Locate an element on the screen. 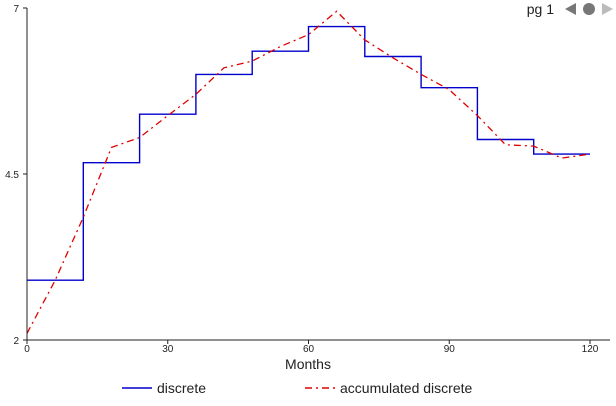 Image resolution: width=616 pixels, height=406 pixels. x-axis-title: Months is located at coordinates (308, 364).